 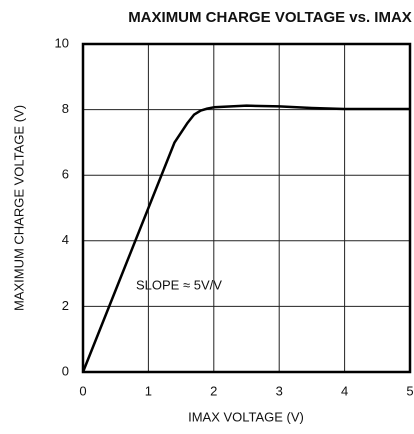 I want to click on y-tick-label: 4, so click(x=65, y=239).